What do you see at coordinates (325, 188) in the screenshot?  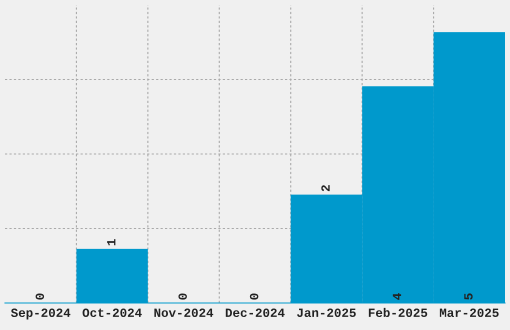 I see `data-label: 2` at bounding box center [325, 188].